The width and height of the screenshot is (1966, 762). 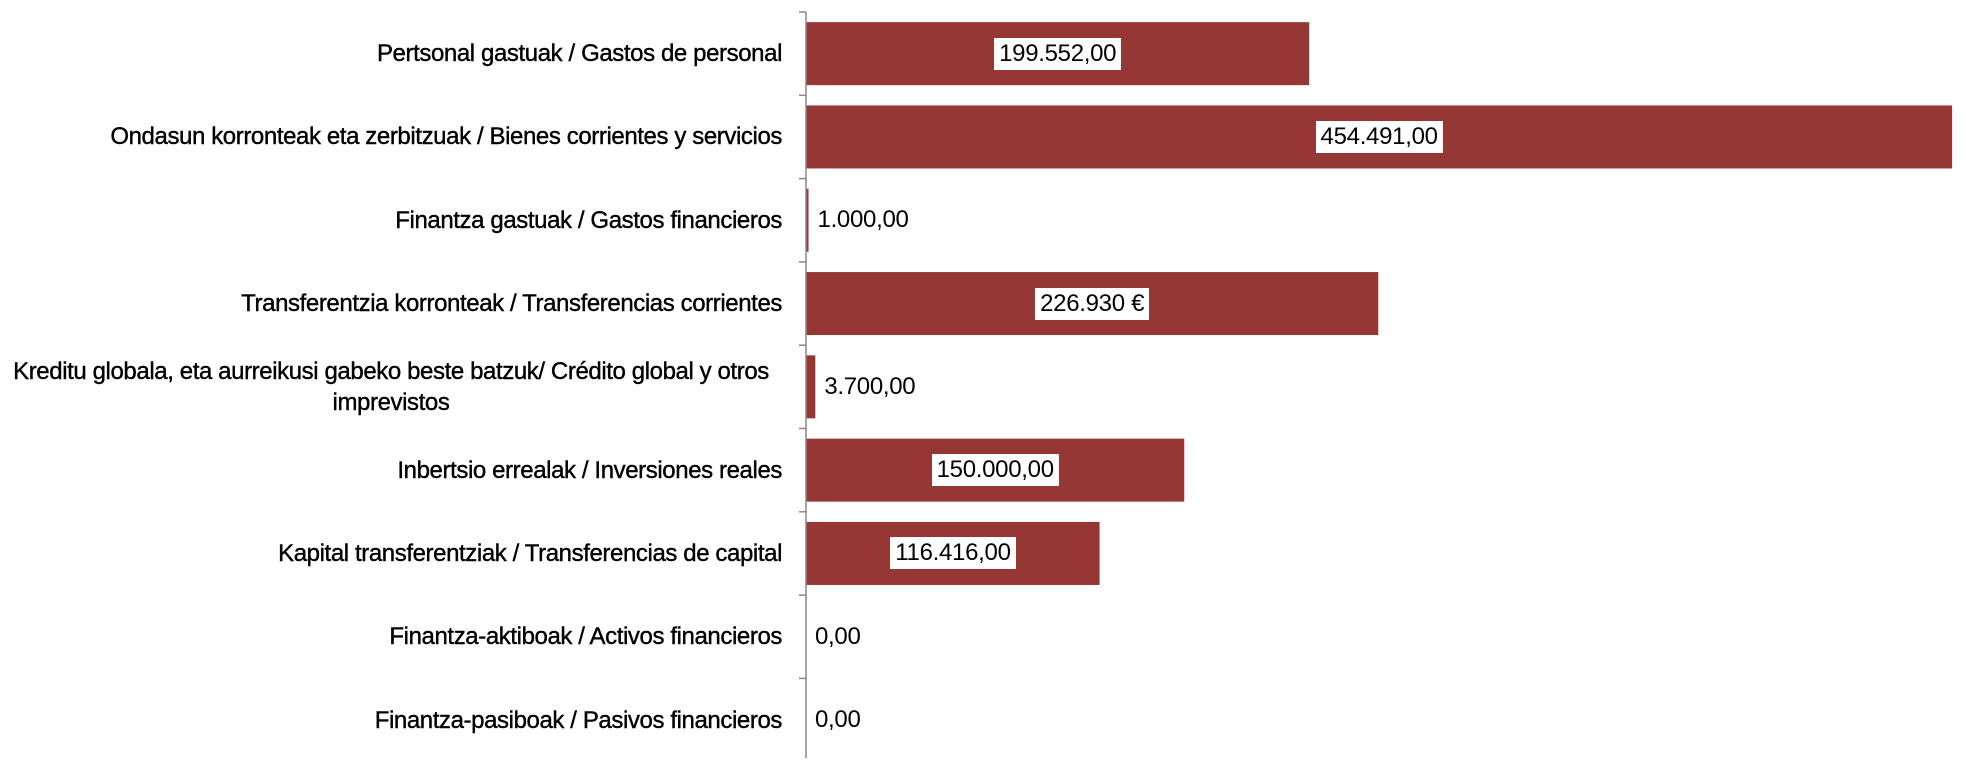 I want to click on data-label: 116.416,00, so click(x=953, y=553).